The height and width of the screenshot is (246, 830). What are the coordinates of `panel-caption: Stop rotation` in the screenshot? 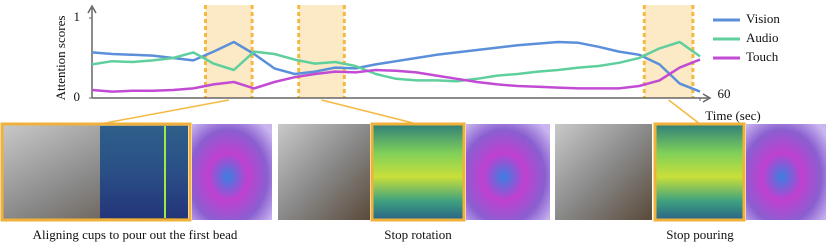 It's located at (418, 234).